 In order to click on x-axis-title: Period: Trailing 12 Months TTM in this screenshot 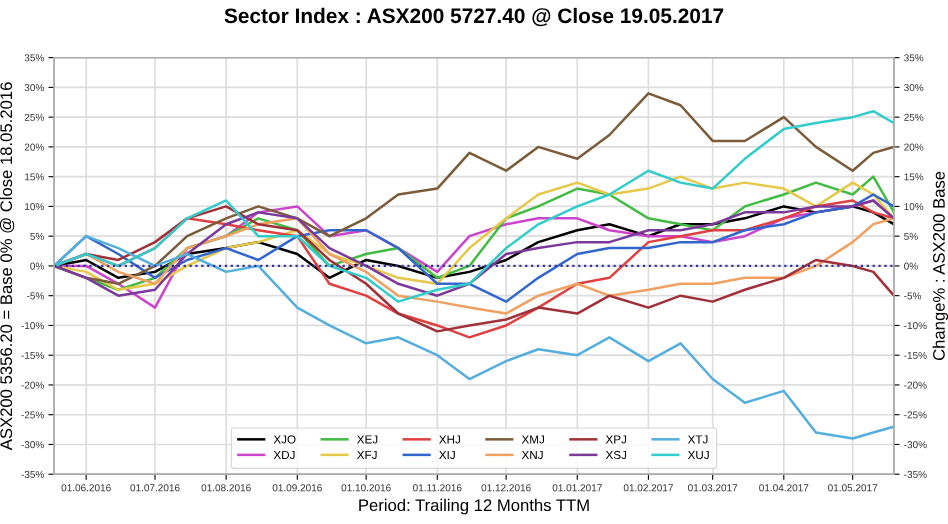, I will do `click(474, 506)`.